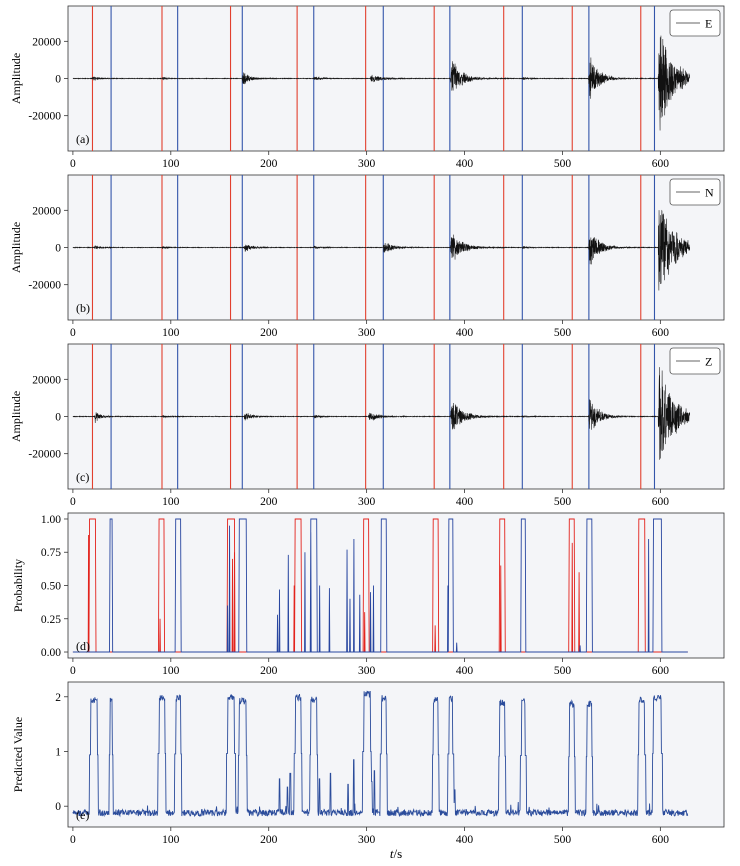 The height and width of the screenshot is (866, 740). Describe the element at coordinates (18, 754) in the screenshot. I see `panel-e-ylabel: Predicted Value` at that location.